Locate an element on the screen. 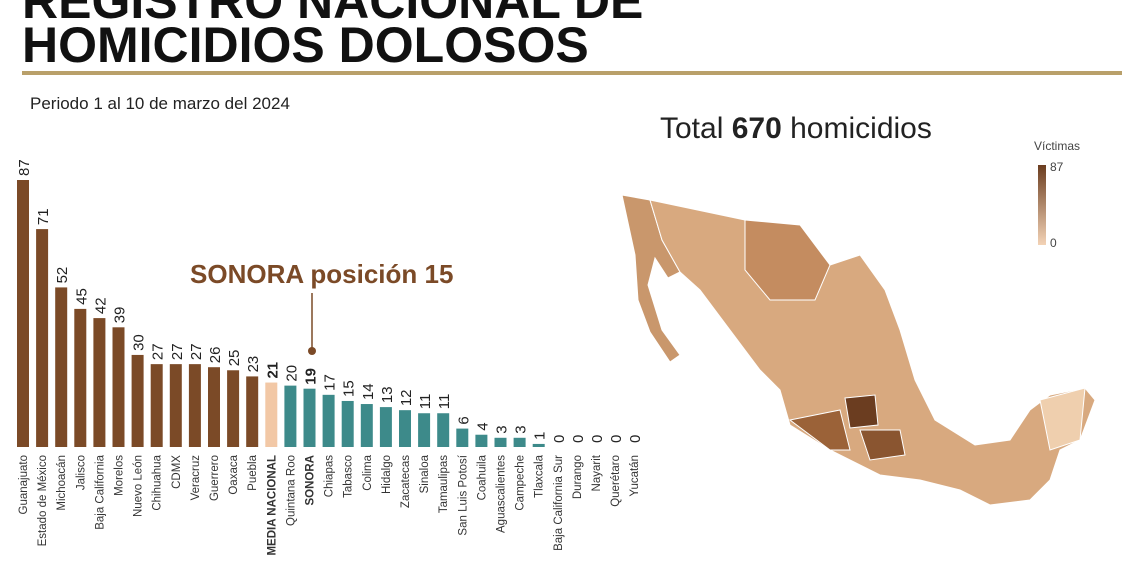  value-label: 23 is located at coordinates (253, 364).